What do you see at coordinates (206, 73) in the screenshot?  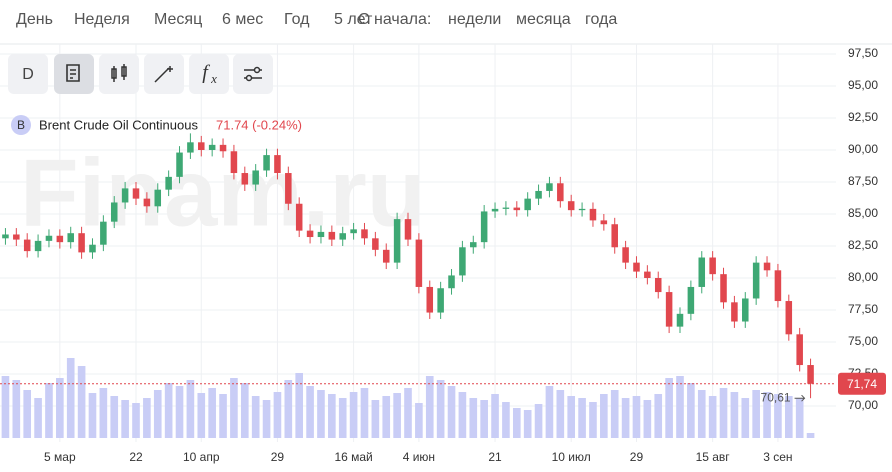 I see `function-icon: f` at bounding box center [206, 73].